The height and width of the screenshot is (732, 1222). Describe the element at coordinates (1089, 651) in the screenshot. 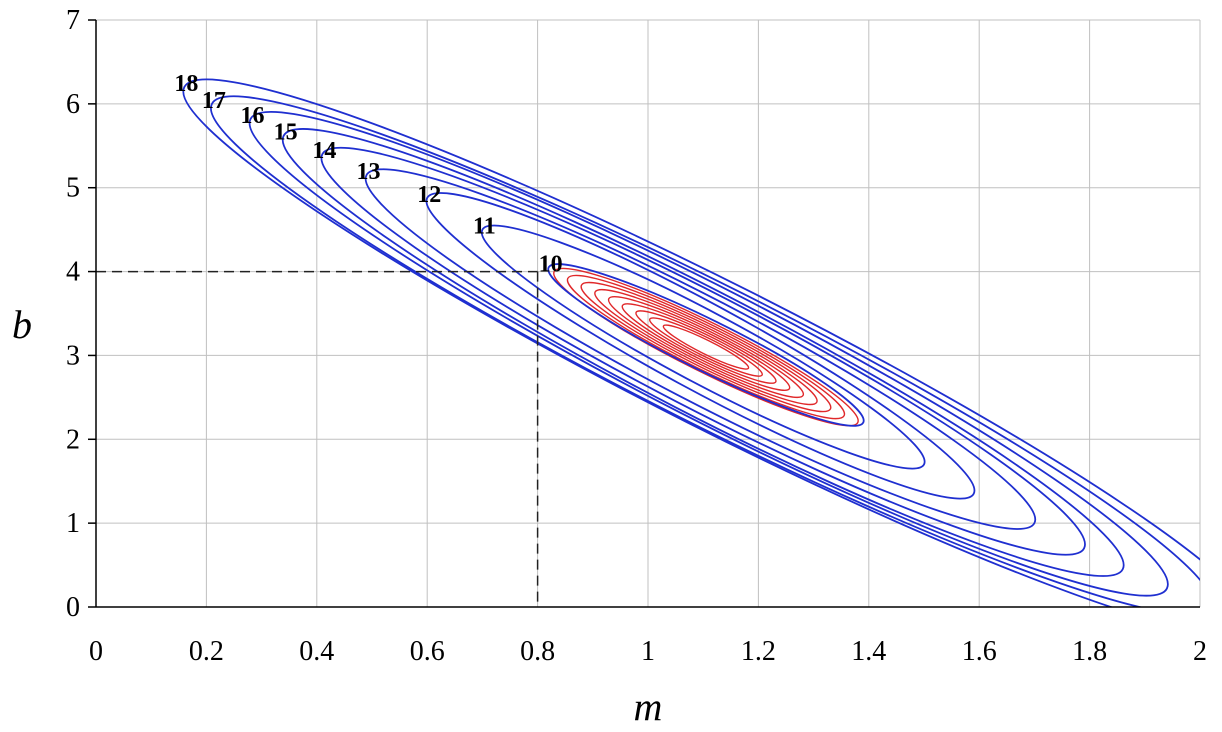

I see `x-tick-label: 1.8` at that location.